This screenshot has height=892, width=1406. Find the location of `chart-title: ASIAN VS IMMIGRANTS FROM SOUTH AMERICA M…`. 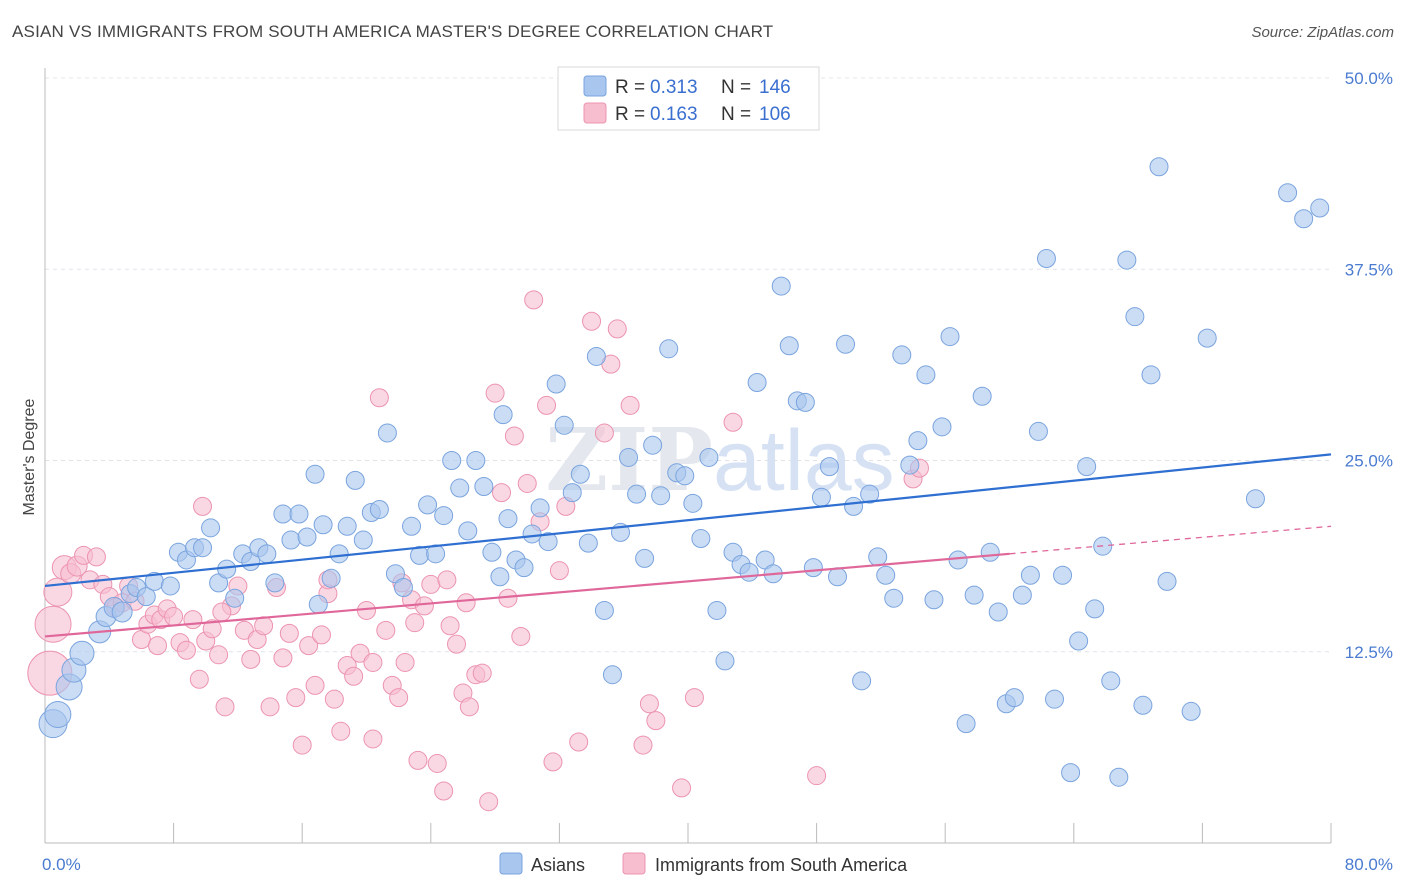

chart-title: ASIAN VS IMMIGRANTS FROM SOUTH AMERICA M… is located at coordinates (393, 31).